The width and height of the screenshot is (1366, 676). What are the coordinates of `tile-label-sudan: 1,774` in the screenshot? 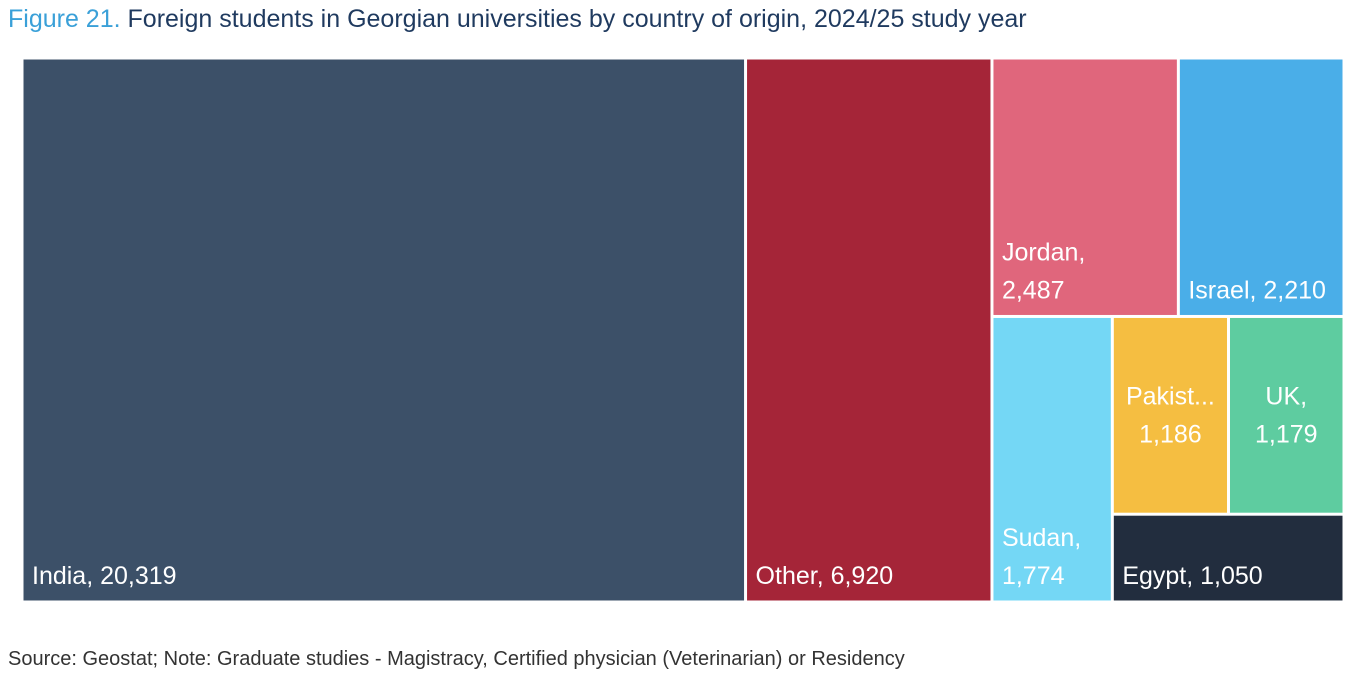 It's located at (1033, 576).